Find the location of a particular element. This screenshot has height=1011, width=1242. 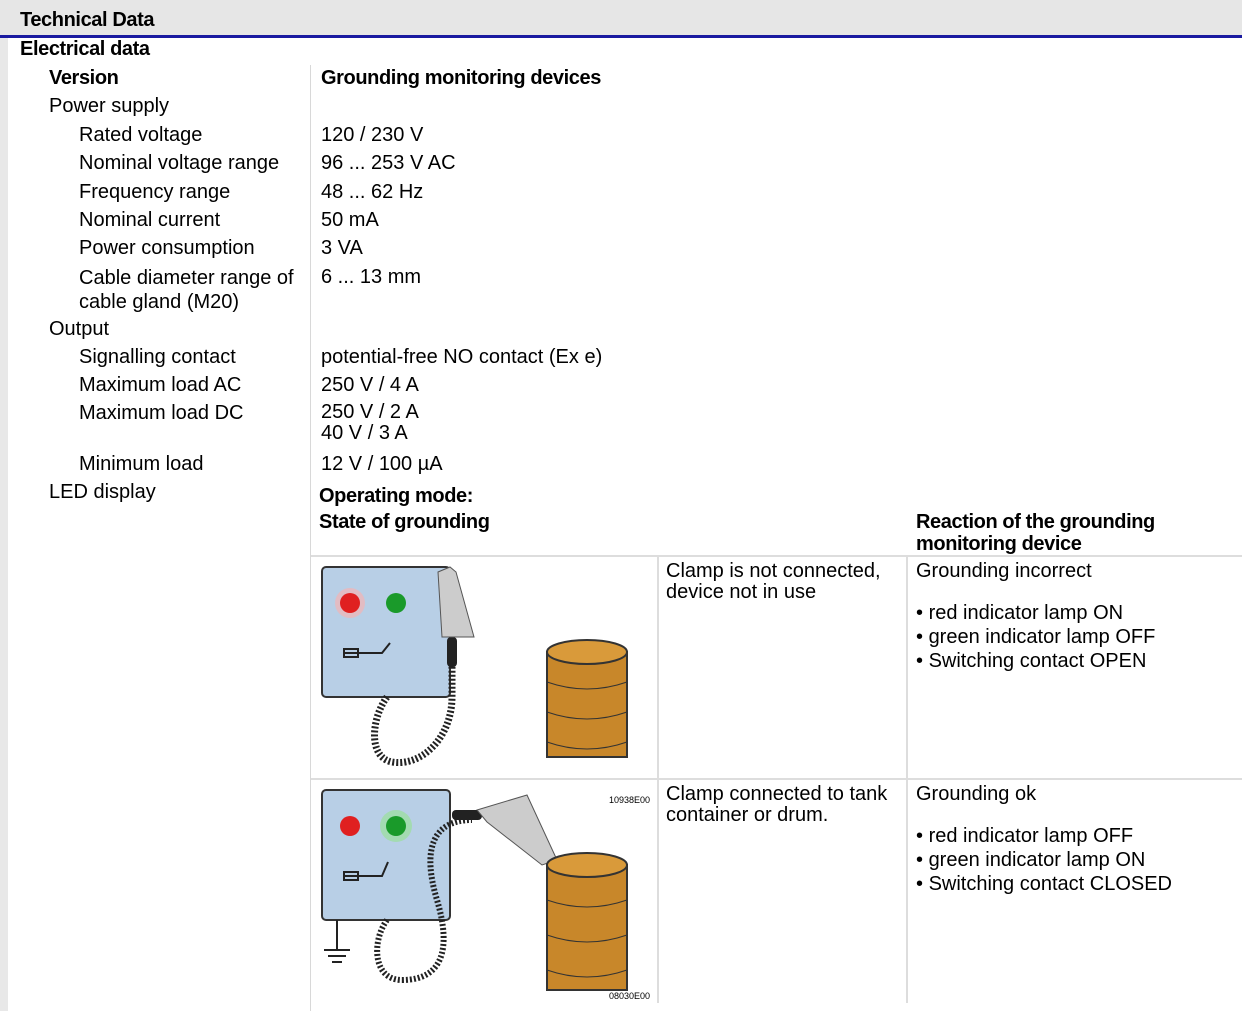

row-value: 12 V / 100 µA is located at coordinates (382, 464).